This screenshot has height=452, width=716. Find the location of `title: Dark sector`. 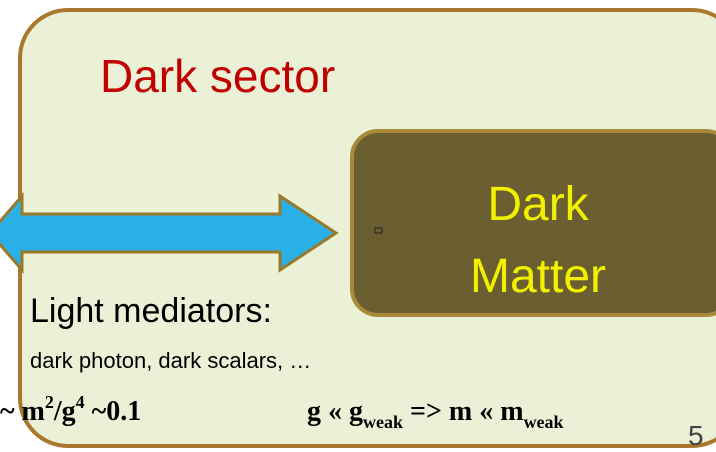

title: Dark sector is located at coordinates (217, 76).